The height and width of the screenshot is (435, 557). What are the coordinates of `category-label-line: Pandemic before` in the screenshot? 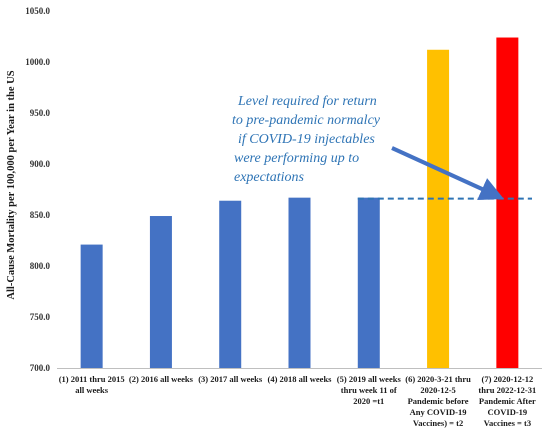 It's located at (438, 401).